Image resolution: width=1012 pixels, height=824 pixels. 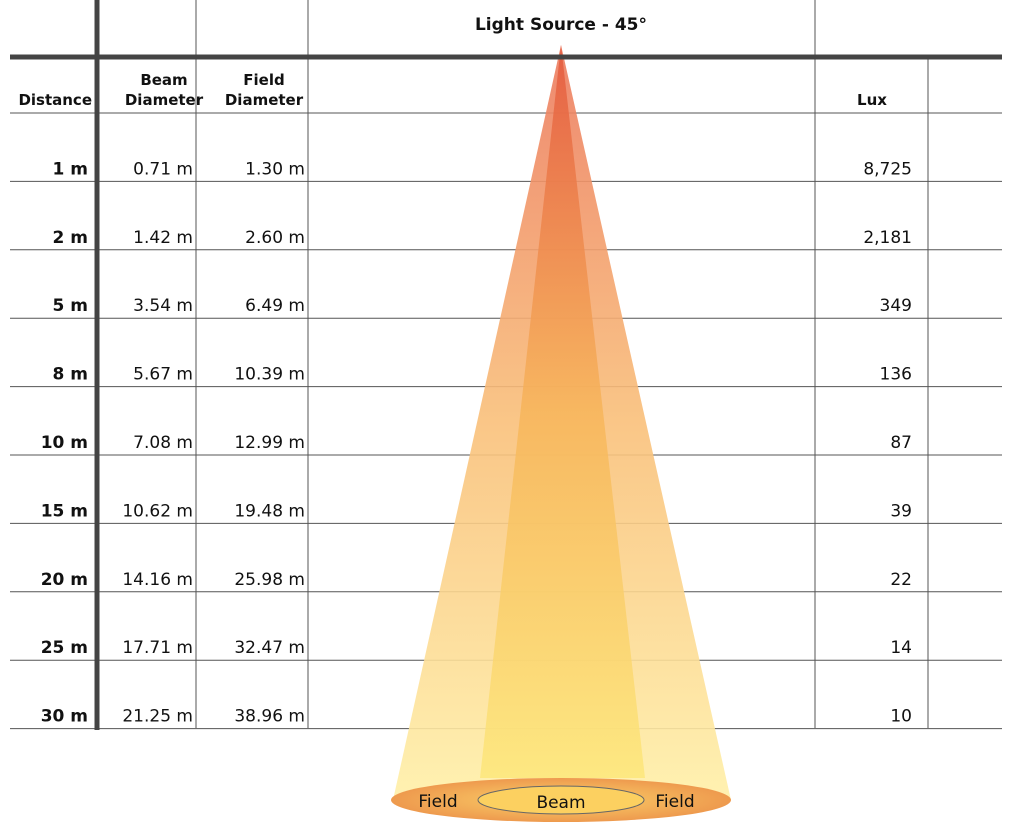 I want to click on table-cell: 136, so click(x=896, y=375).